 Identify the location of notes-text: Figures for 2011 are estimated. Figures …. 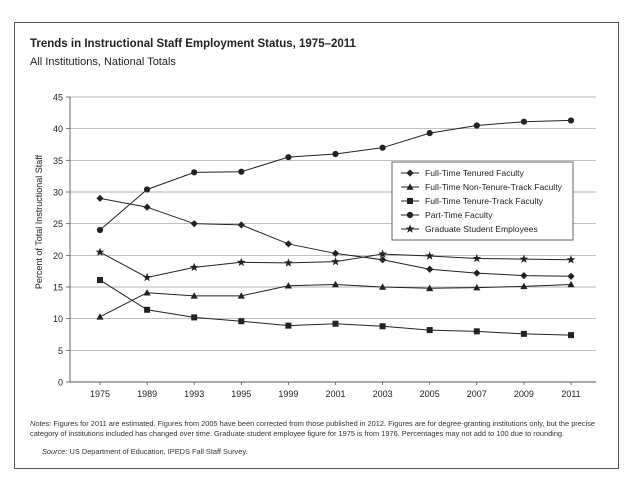
(313, 428).